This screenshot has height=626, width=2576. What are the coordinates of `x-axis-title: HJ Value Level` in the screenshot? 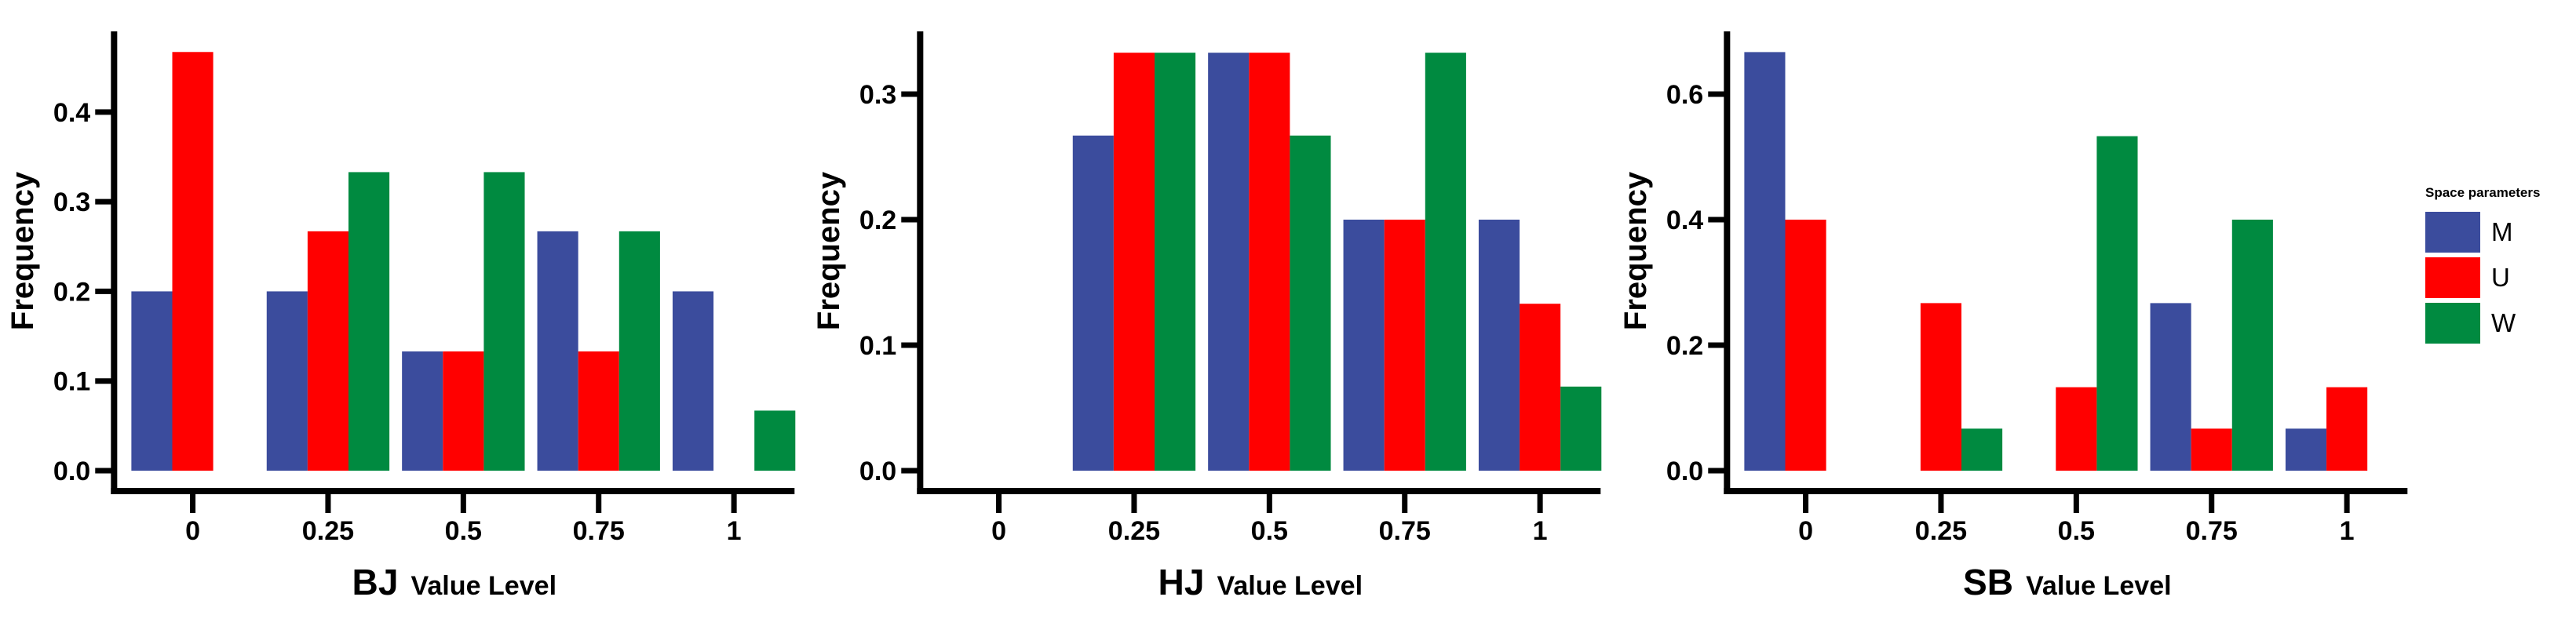 It's located at (1260, 582).